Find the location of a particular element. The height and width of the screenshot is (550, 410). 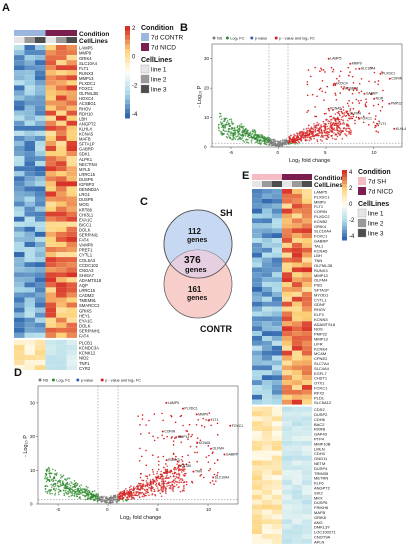

gene-label: DUSP6 is located at coordinates (86, 179).